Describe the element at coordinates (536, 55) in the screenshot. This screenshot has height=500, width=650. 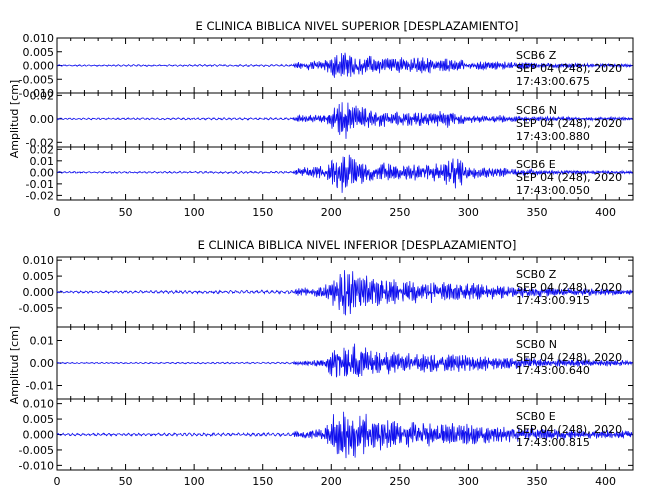
I see `station-component-label: SCB6 Z` at that location.